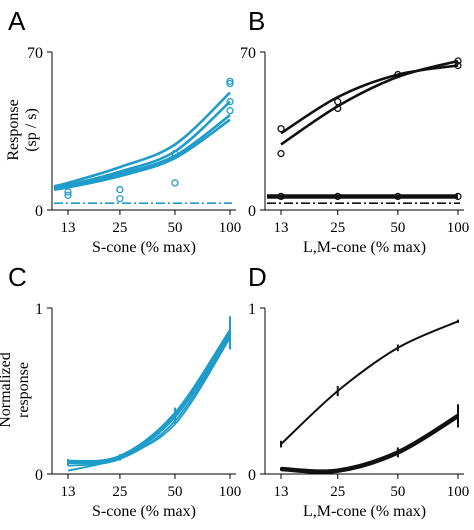 The height and width of the screenshot is (530, 474). Describe the element at coordinates (7, 390) in the screenshot. I see `y-axis-label-line: Normalized` at that location.